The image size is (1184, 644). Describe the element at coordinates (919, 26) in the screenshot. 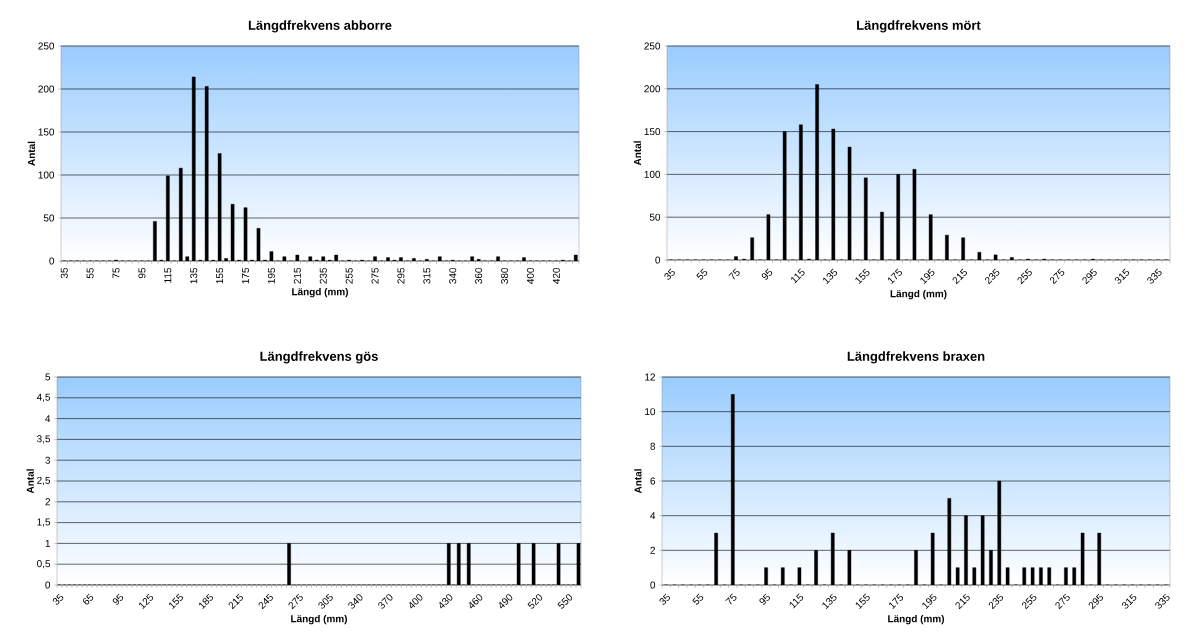

I see `chart-title: Längdfrekvens mört` at that location.